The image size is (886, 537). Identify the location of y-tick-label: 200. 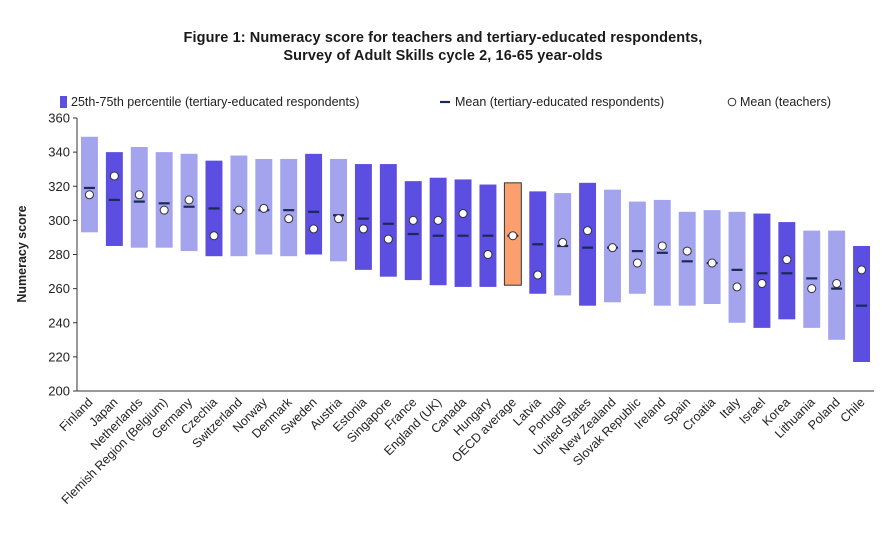
(59, 391).